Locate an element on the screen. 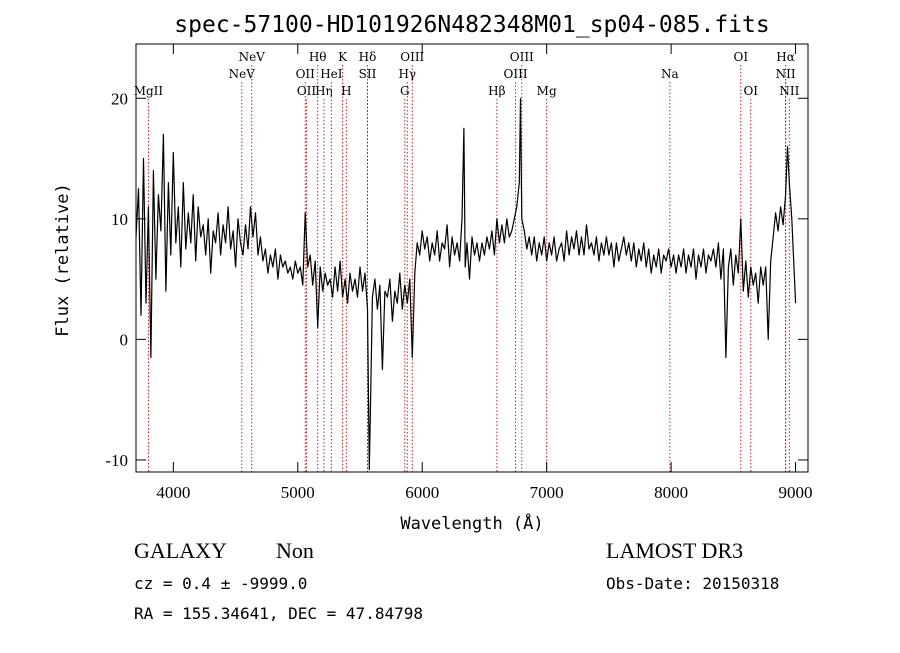  emission-line-label: Hδ is located at coordinates (368, 57).